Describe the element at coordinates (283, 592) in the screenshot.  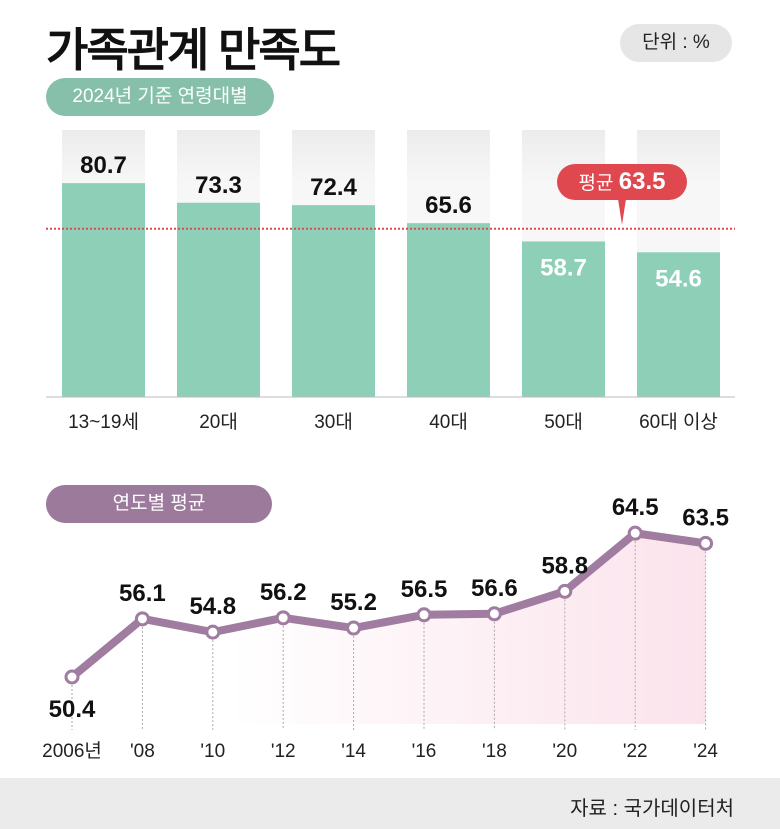
I see `line-value-label: 56.2` at that location.